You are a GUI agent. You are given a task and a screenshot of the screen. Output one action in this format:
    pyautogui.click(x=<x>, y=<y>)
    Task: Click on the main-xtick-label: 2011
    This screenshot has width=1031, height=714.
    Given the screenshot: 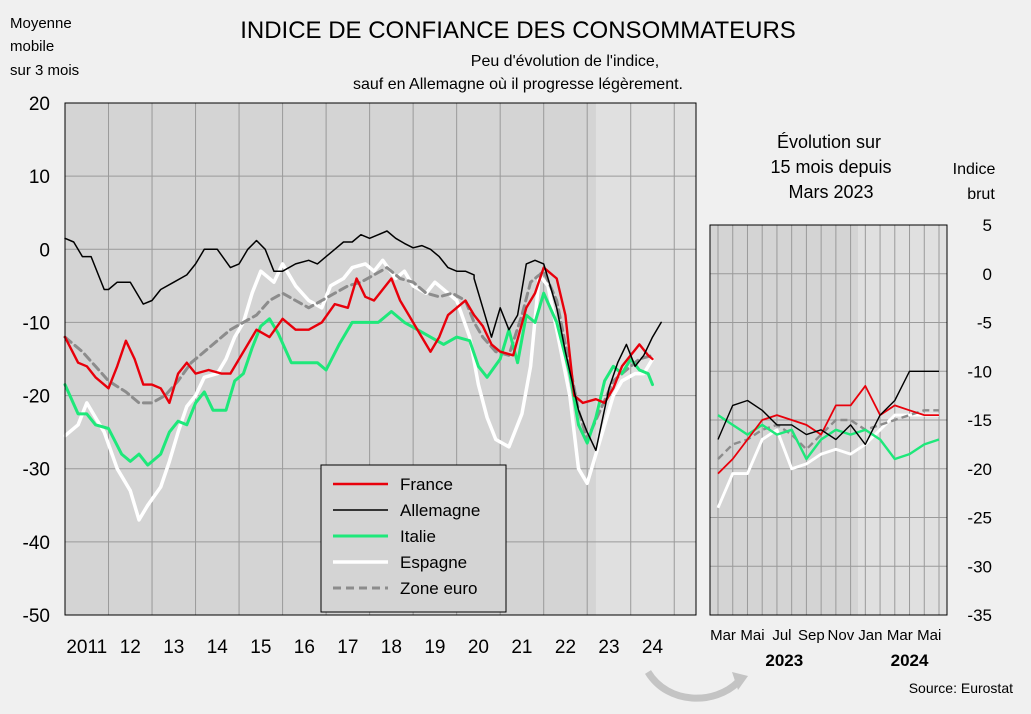 What is the action you would take?
    pyautogui.click(x=86, y=647)
    